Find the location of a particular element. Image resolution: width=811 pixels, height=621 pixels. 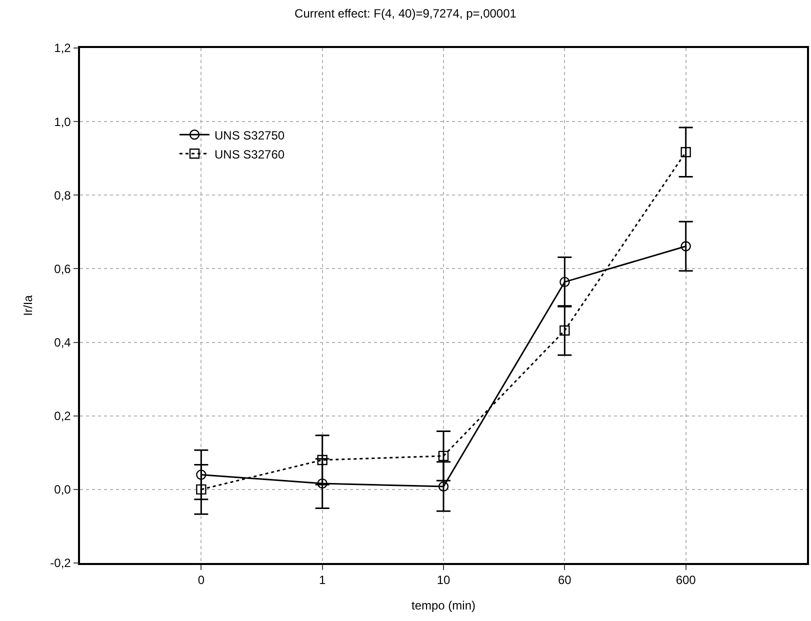

x-tick-label: 600 is located at coordinates (686, 580).